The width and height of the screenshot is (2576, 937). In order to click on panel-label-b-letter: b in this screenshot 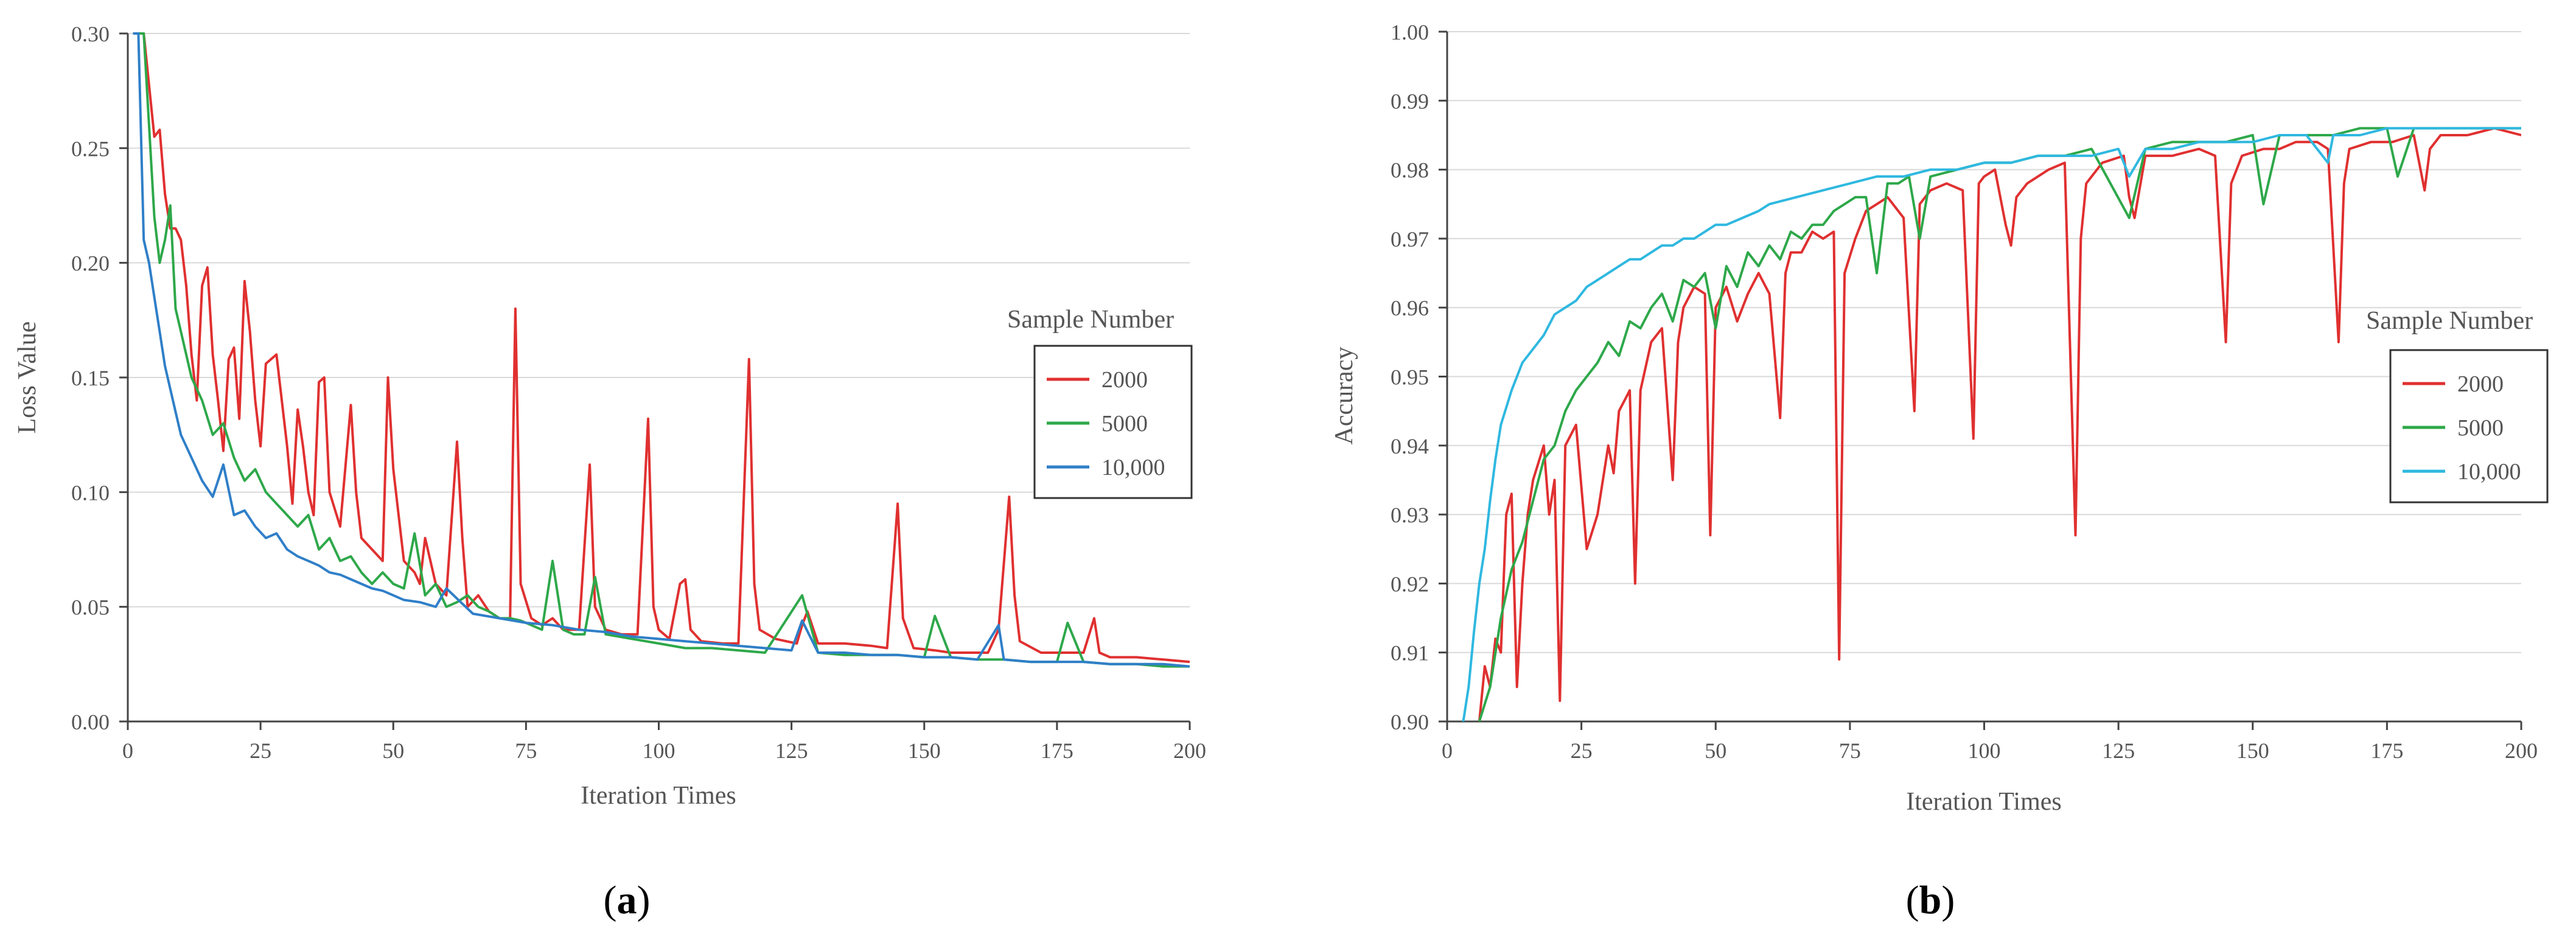, I will do `click(1930, 900)`.